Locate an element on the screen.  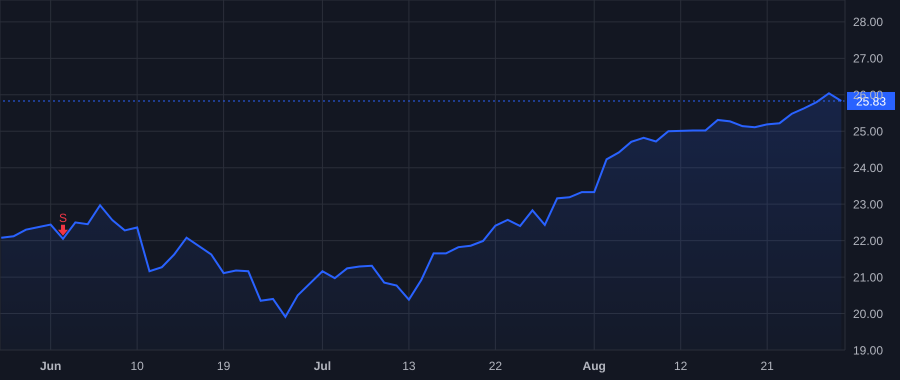
annotation: S is located at coordinates (63, 217).